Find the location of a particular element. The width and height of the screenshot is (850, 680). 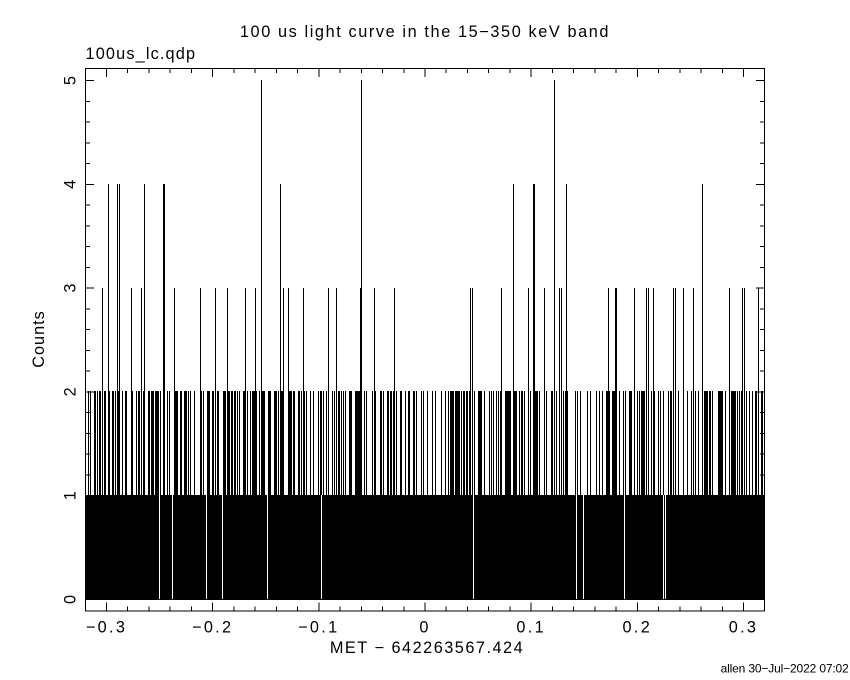

svg-text: allen 30−Jul−2022 07:02 is located at coordinates (785, 668).